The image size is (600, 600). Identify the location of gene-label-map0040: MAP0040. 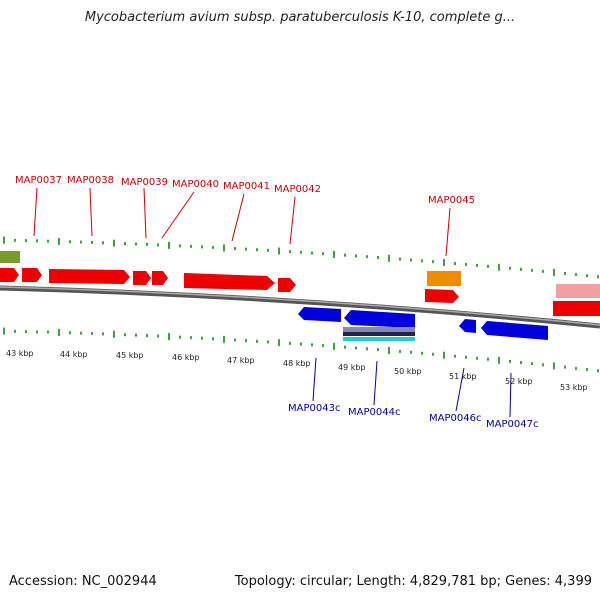
(195, 184).